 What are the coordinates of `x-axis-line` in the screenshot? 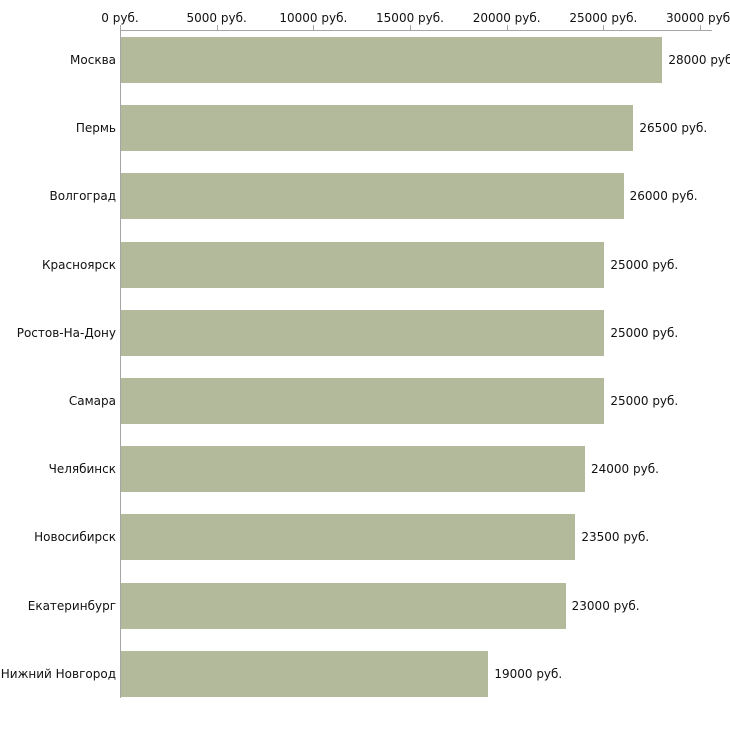 It's located at (416, 30).